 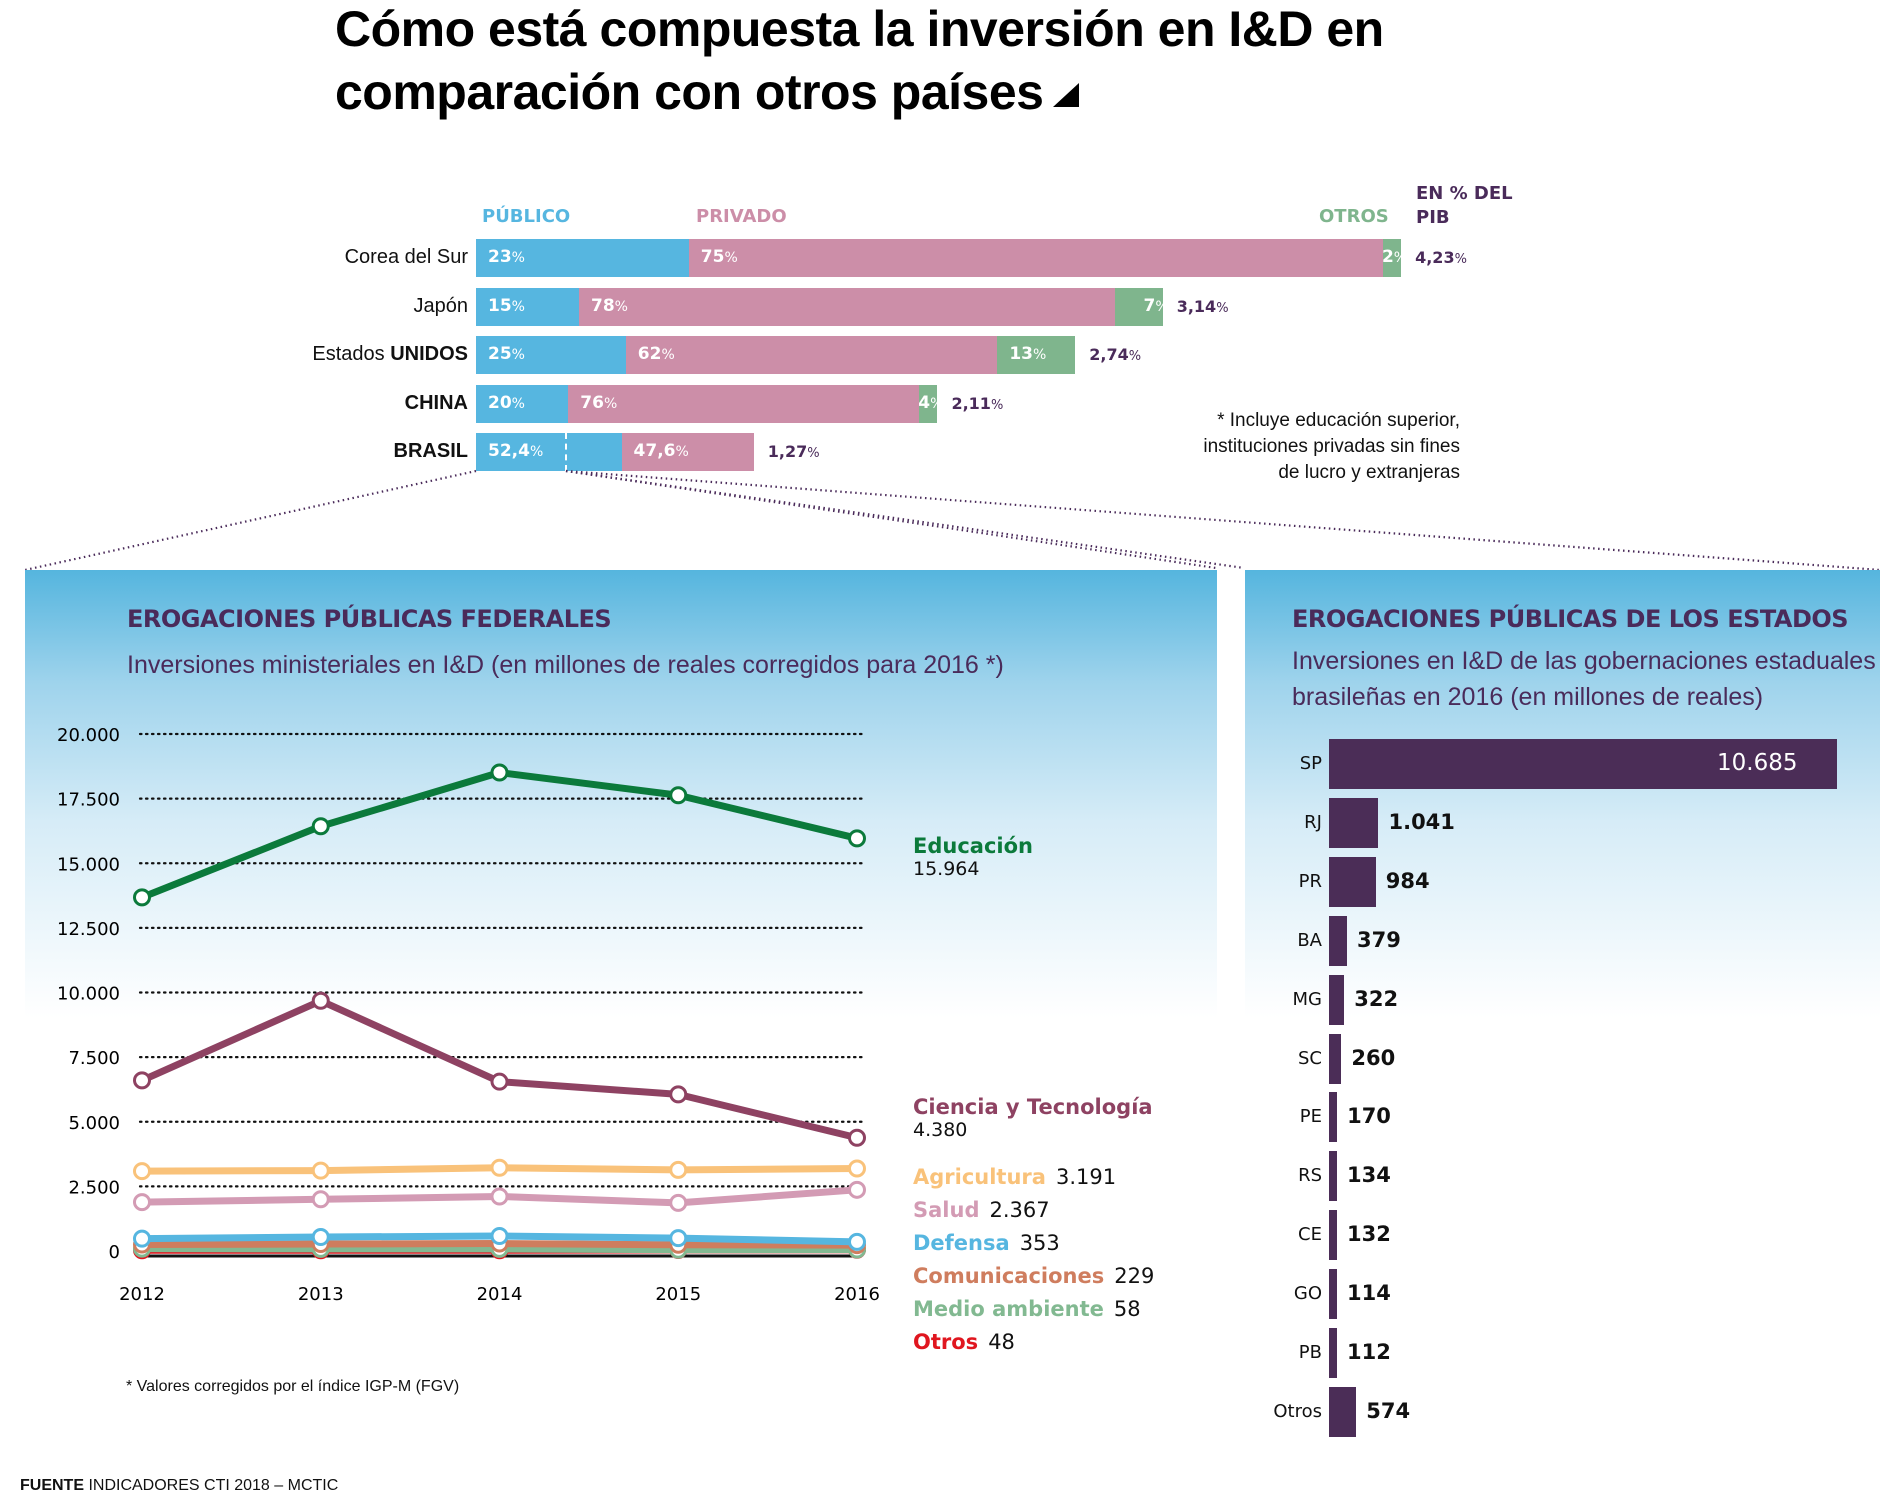 I want to click on segment-value: 62, so click(x=649, y=354).